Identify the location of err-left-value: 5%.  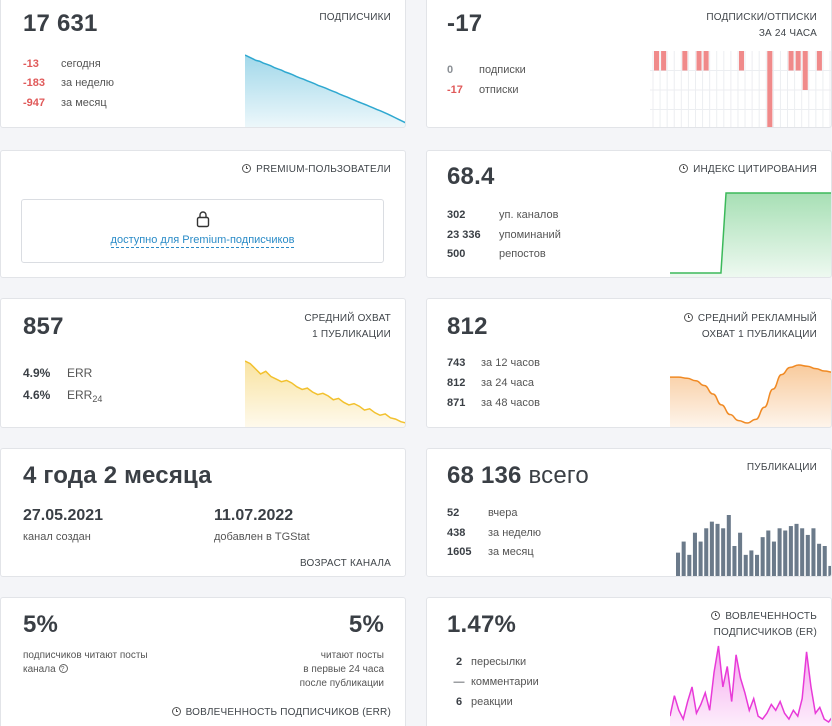
(41, 624).